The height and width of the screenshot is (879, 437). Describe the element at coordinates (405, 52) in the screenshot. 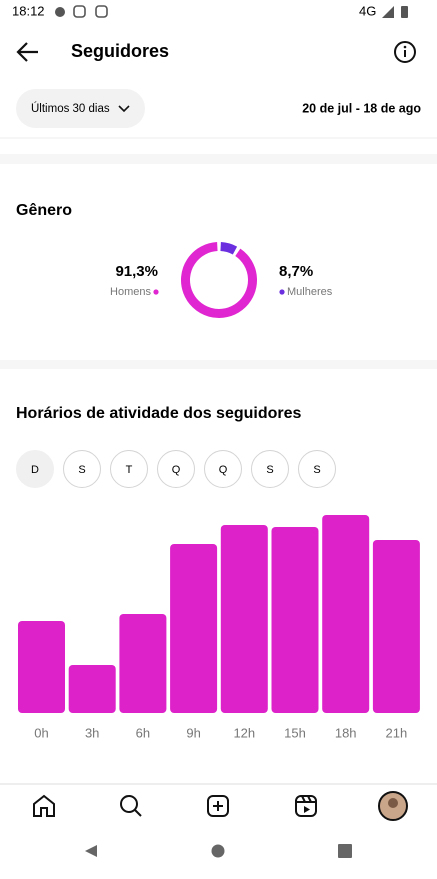

I see `info-button` at that location.